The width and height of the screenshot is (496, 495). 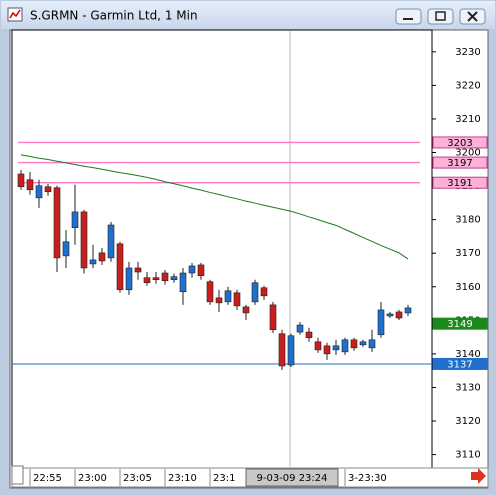 I want to click on x-tick-label: 23:10, so click(x=182, y=478).